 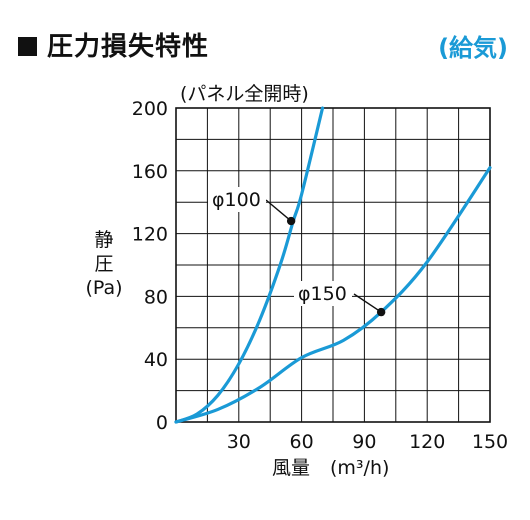 I want to click on y-tick-label: 120, so click(x=150, y=235).